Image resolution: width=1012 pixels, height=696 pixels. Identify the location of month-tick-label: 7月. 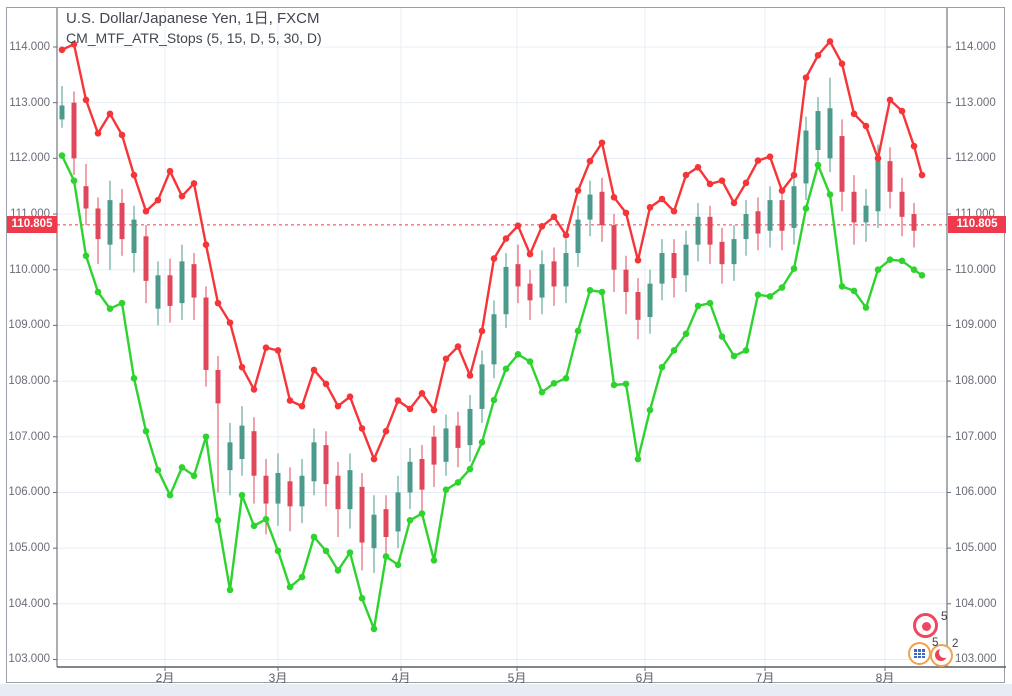
(765, 678).